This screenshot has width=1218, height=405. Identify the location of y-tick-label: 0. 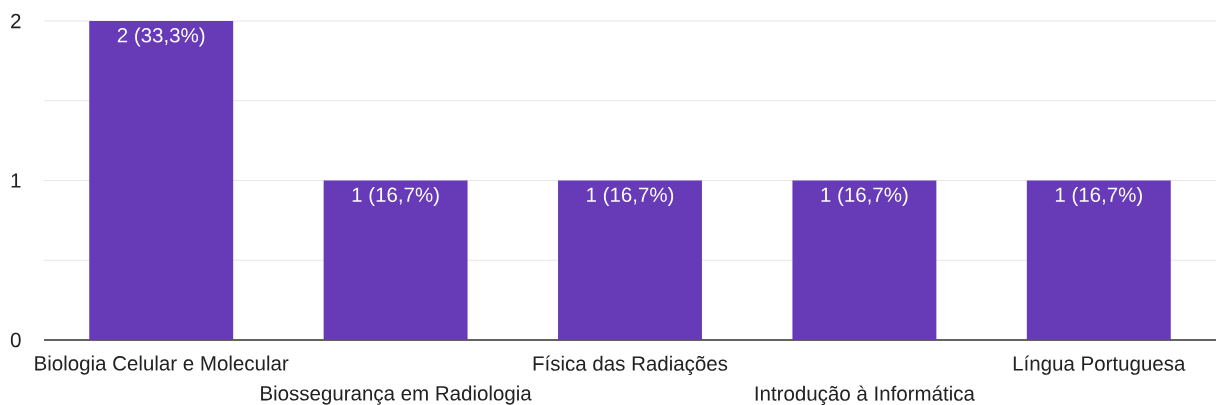
(15, 340).